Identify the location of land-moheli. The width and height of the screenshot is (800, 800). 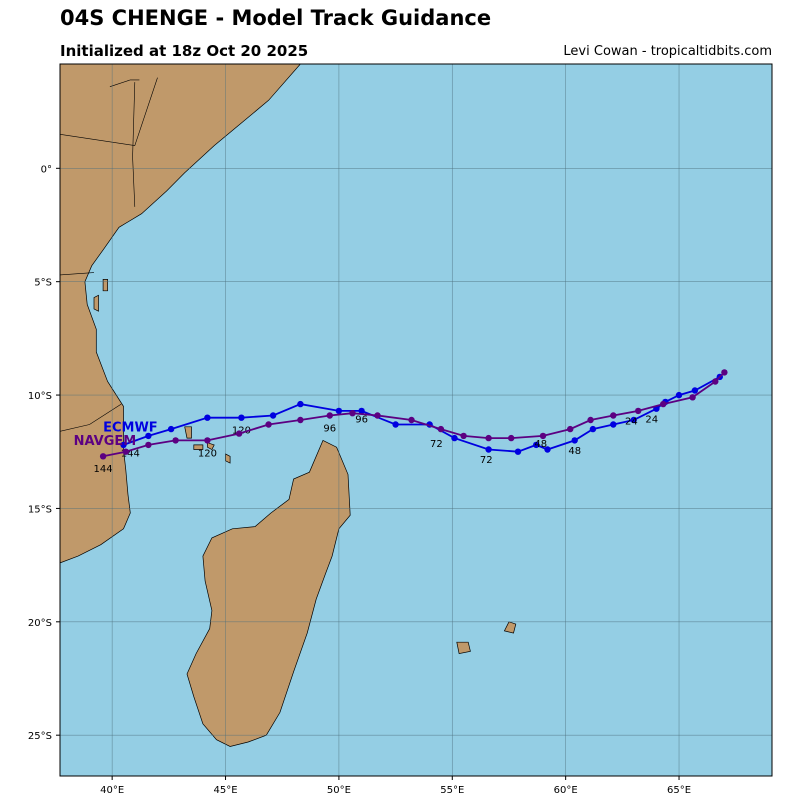
(198, 447).